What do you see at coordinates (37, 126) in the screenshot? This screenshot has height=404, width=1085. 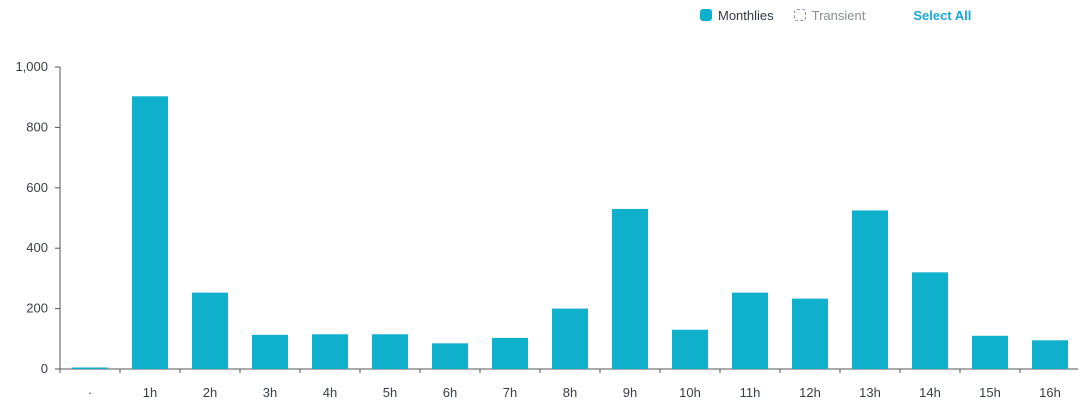 I see `y-tick-label: 800` at bounding box center [37, 126].